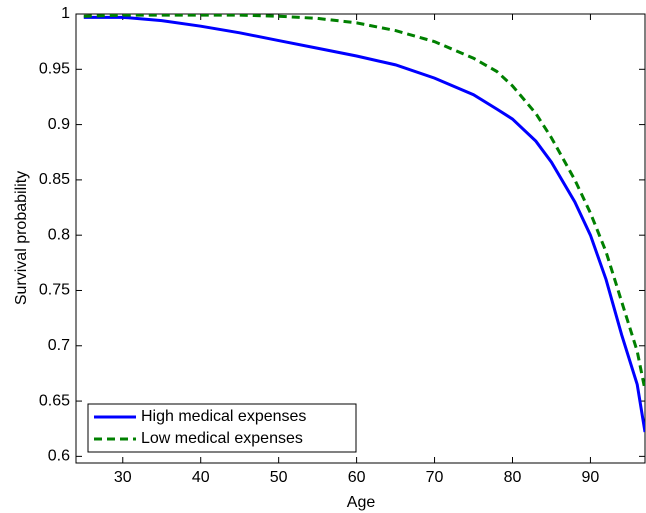 This screenshot has width=646, height=513. Describe the element at coordinates (65, 13) in the screenshot. I see `y-tick-label: 1` at that location.